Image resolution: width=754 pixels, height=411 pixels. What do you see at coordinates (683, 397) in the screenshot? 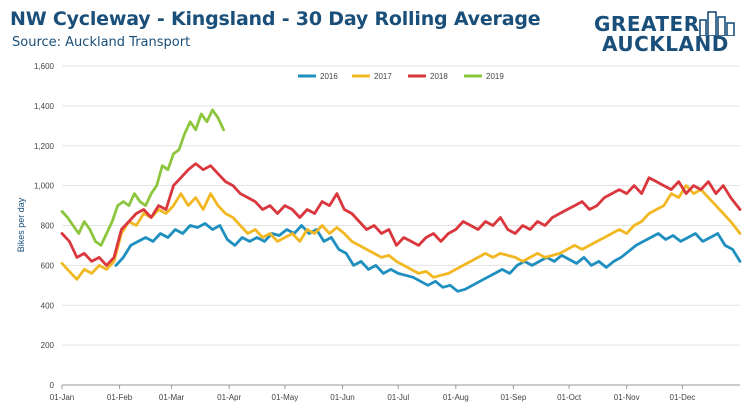
I see `x-tick-label: 01-Dec` at bounding box center [683, 397].